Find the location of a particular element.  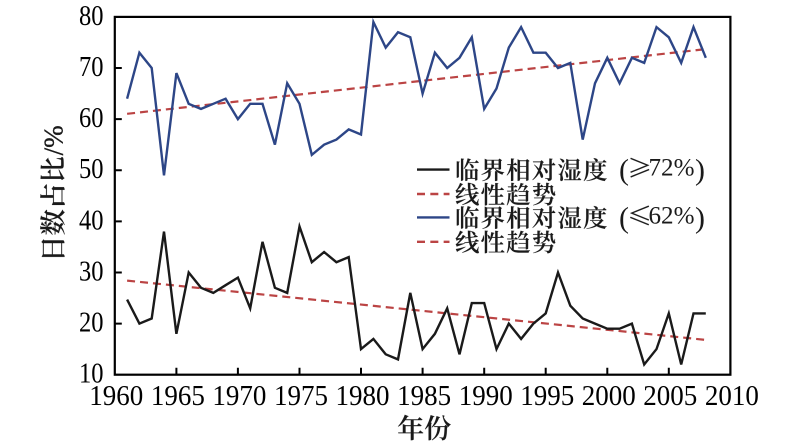

svg-text: 1970 is located at coordinates (239, 396).